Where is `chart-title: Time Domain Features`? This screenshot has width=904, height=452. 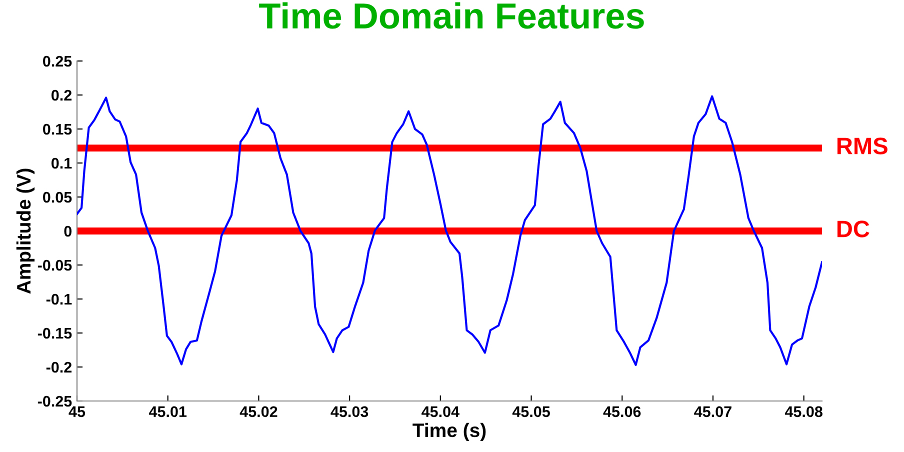
chart-title: Time Domain Features is located at coordinates (451, 15).